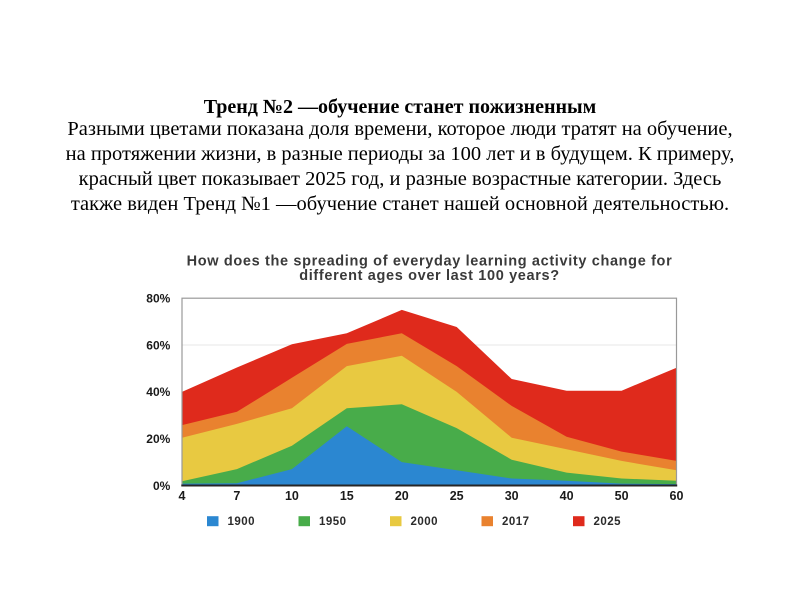  What do you see at coordinates (677, 496) in the screenshot?
I see `svg-text: 60` at bounding box center [677, 496].